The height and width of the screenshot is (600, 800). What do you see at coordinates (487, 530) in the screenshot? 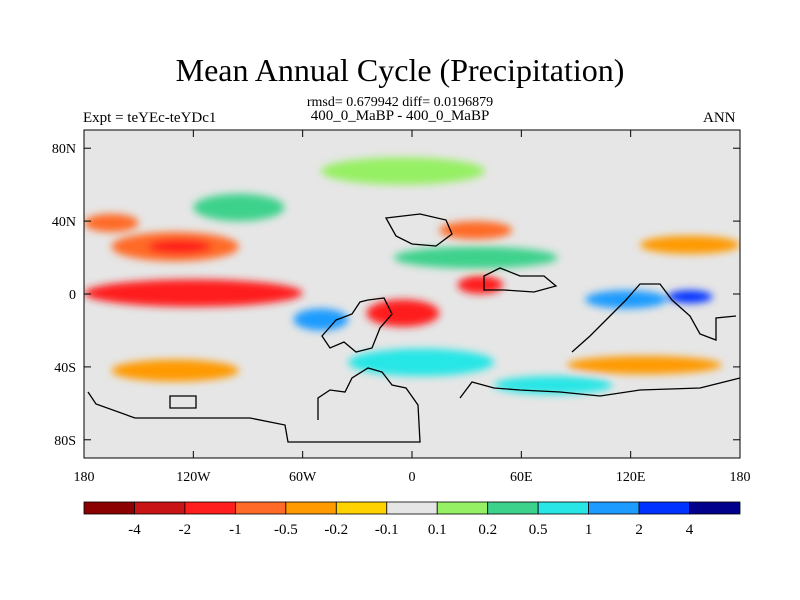
I see `colorbar-label: 0.2` at bounding box center [487, 530].